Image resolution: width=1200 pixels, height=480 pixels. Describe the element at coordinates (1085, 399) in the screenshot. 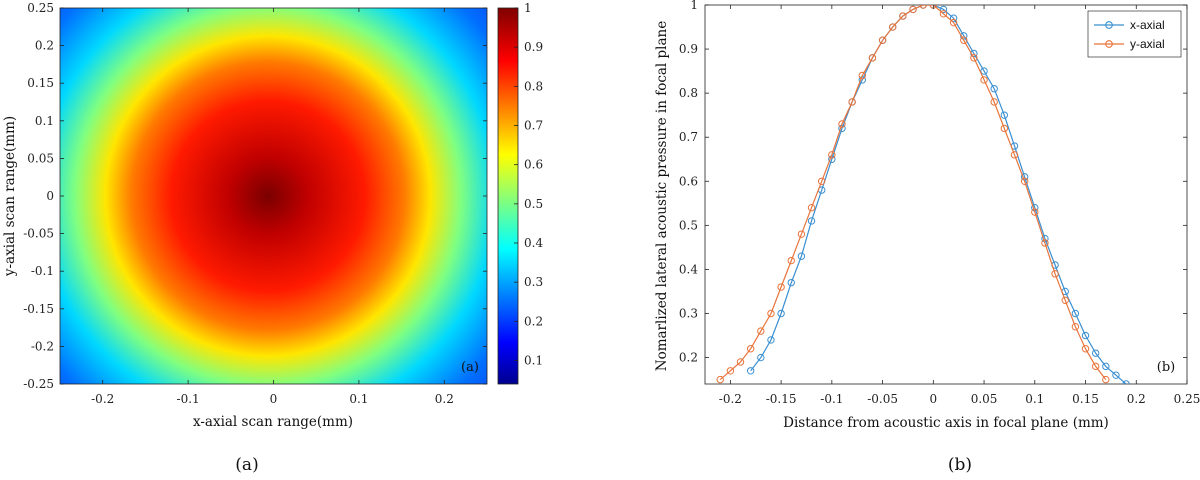

I see `line-x-tick-label: 0.15` at that location.